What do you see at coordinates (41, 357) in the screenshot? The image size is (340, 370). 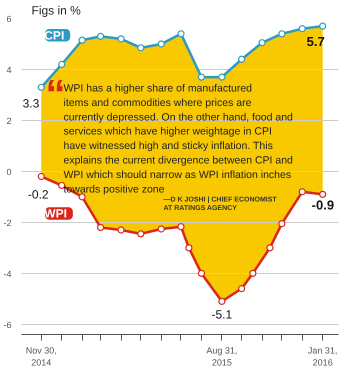 I see `x-tick-label: Nov 30, 2014` at bounding box center [41, 357].